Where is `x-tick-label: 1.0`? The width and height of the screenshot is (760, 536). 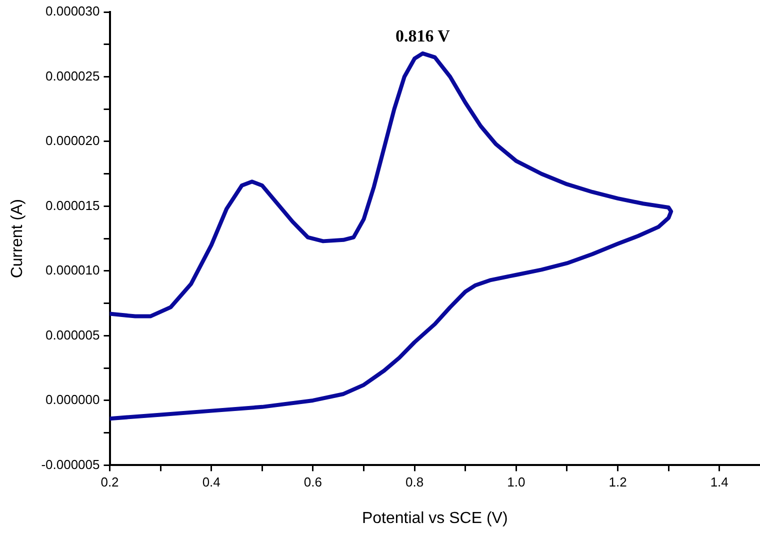
x-tick-label: 1.0 is located at coordinates (516, 482).